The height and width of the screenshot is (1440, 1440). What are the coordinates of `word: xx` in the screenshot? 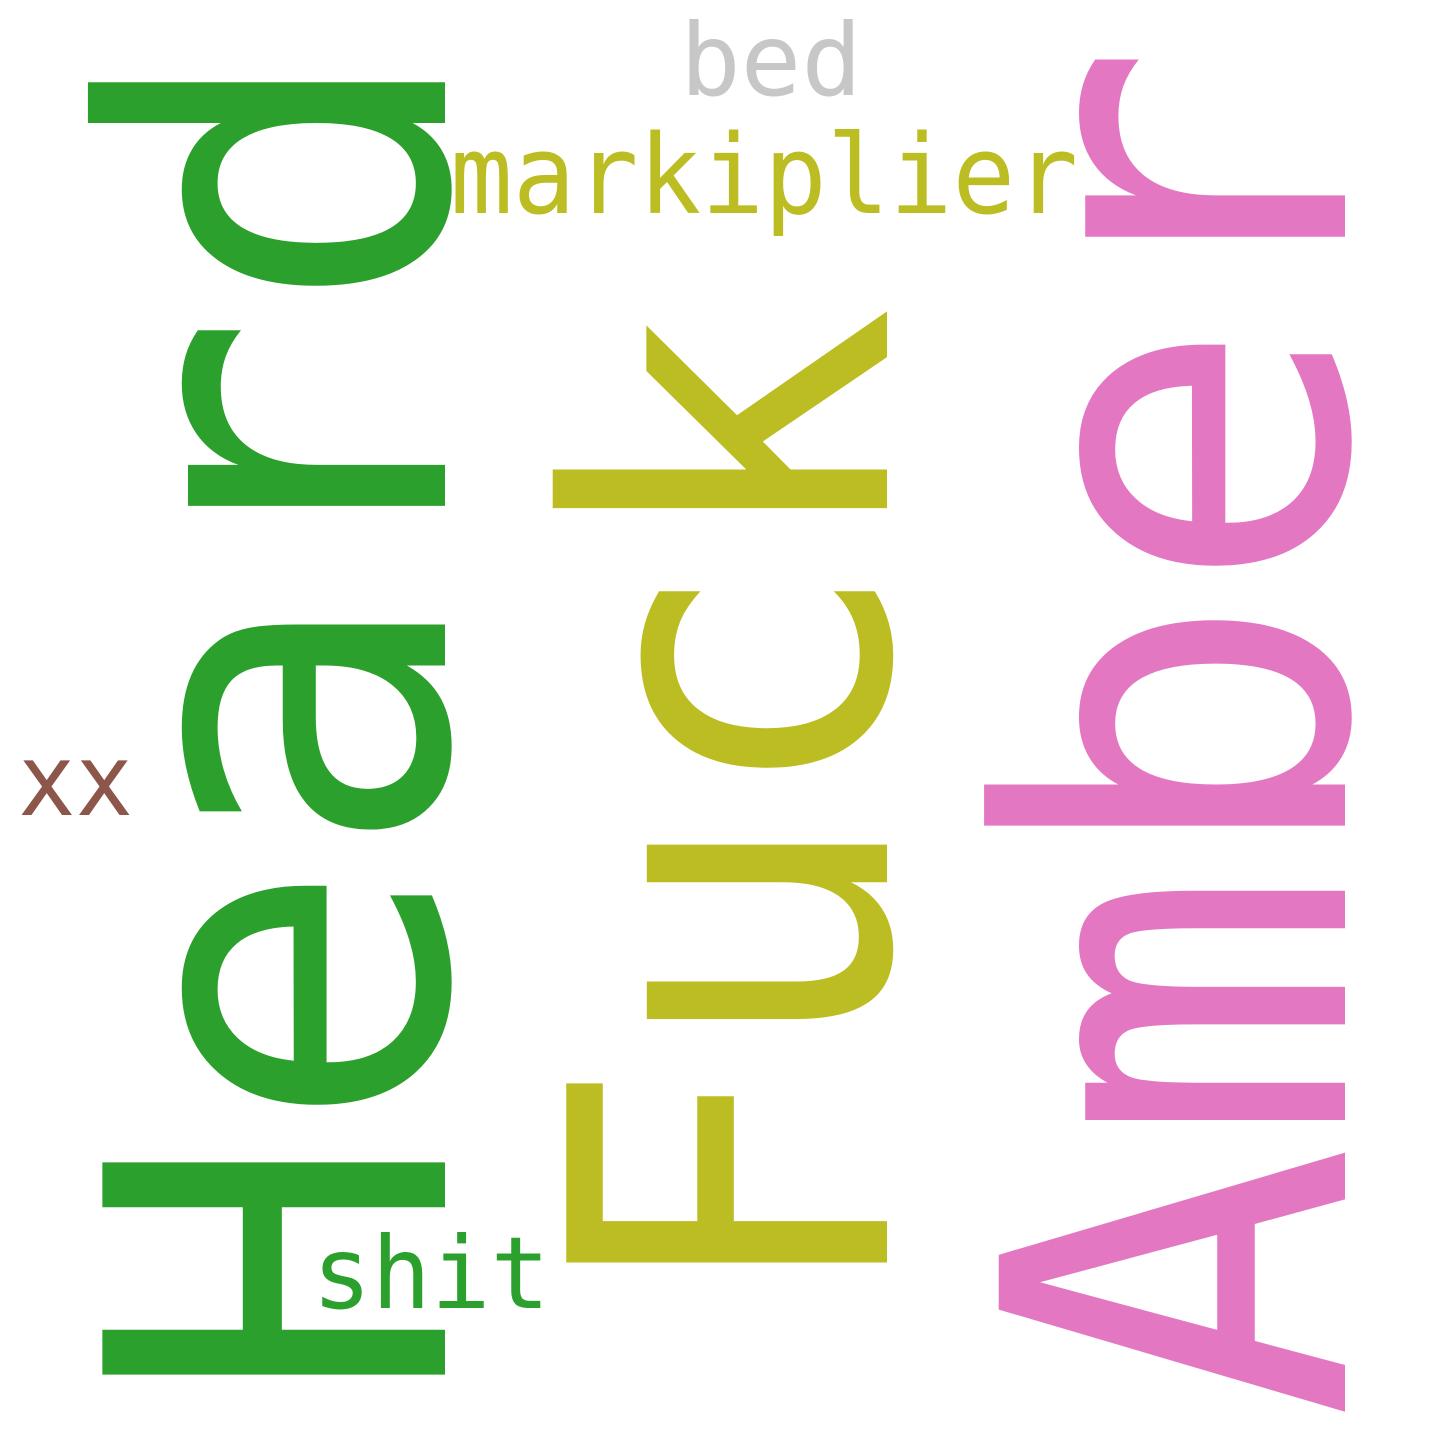 It's located at (75, 780).